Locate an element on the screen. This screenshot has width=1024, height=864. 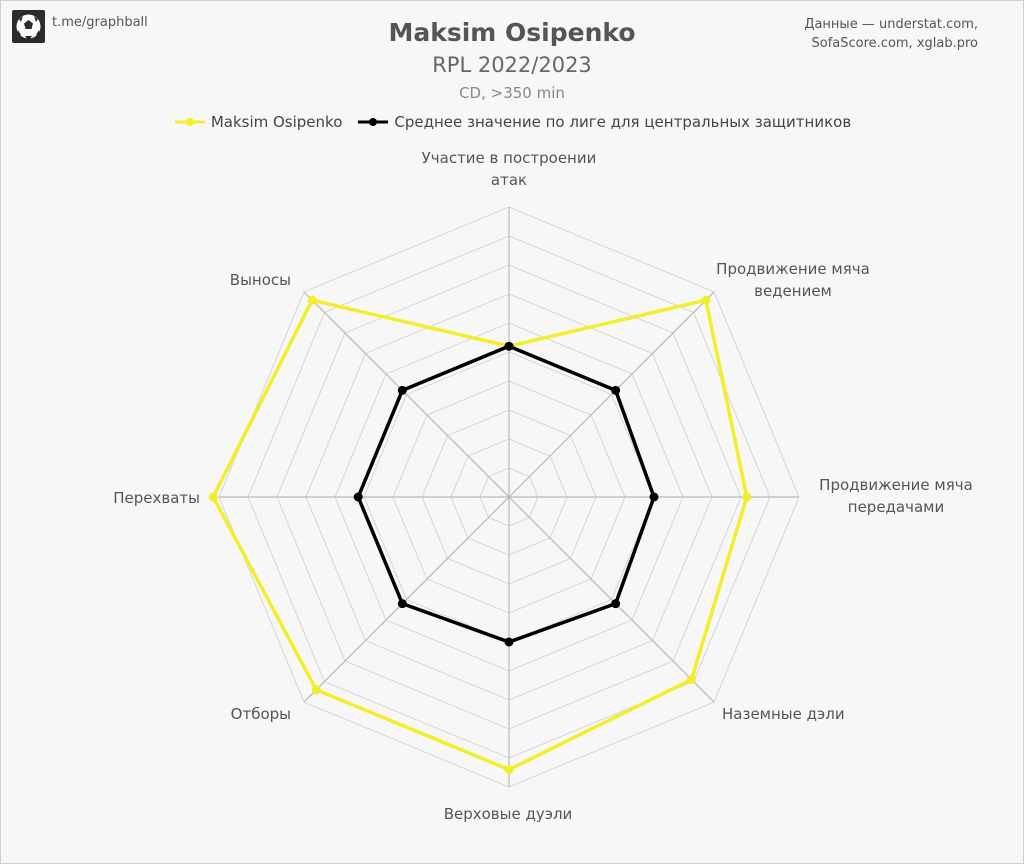
legend-item-player: Maksim Osipenko is located at coordinates (258, 122).